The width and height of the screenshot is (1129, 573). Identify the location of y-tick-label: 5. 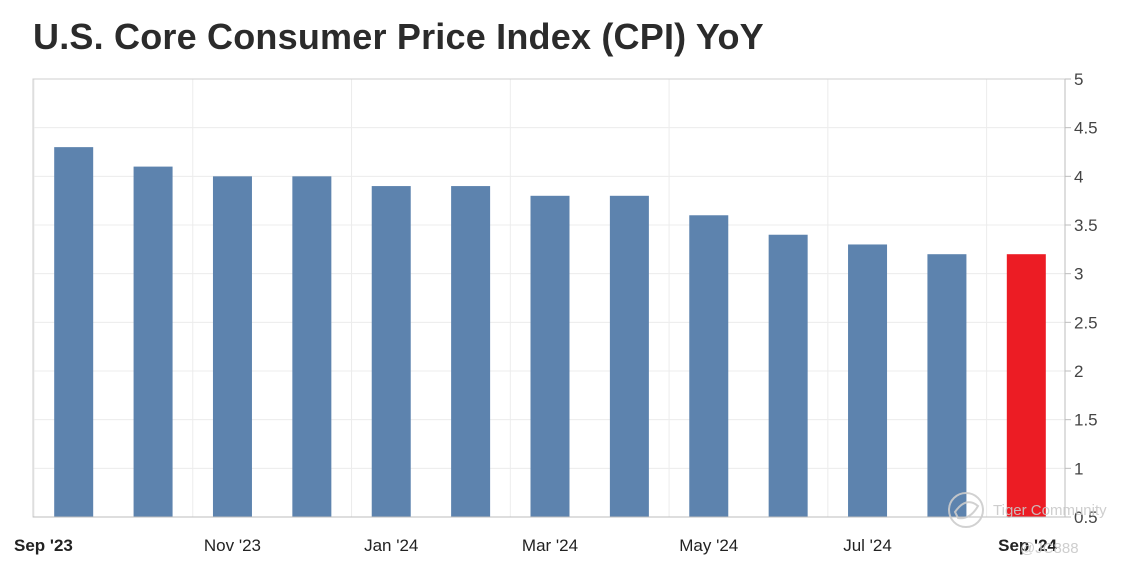
(1078, 79).